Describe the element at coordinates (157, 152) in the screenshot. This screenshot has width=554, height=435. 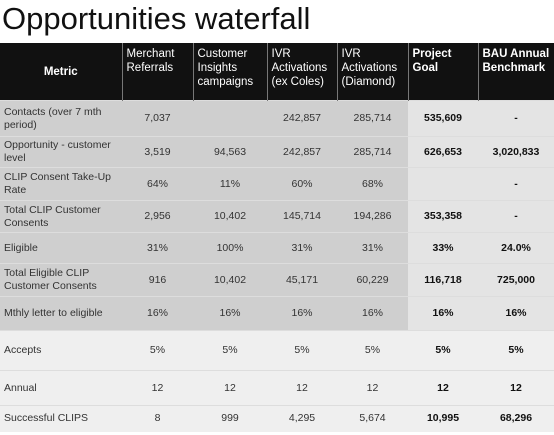
I see `cell: 3,519` at that location.